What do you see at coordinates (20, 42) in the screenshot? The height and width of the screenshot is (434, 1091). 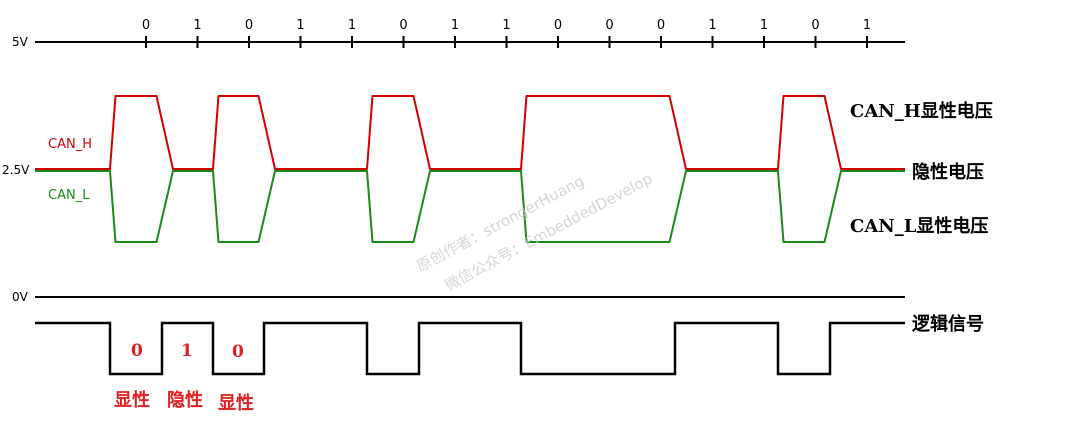 I see `label-5v: 5V` at bounding box center [20, 42].